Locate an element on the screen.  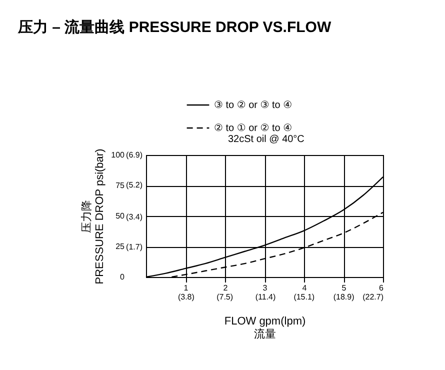
legend-label: ③ to ② or ③ to ④ is located at coordinates (253, 105).